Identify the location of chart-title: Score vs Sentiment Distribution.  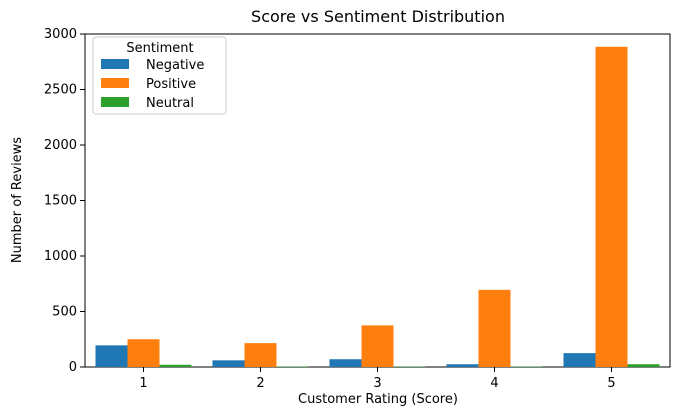
(378, 16).